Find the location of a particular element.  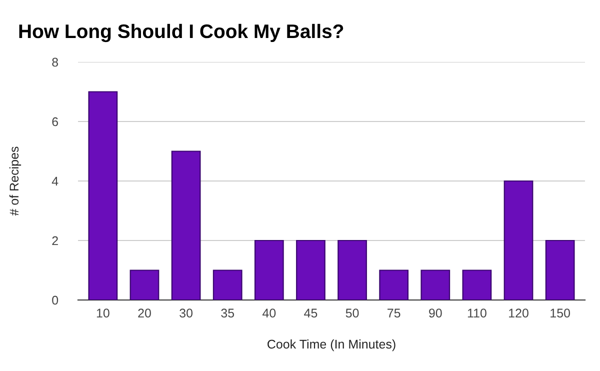

x-tick-label: 90 is located at coordinates (435, 313).